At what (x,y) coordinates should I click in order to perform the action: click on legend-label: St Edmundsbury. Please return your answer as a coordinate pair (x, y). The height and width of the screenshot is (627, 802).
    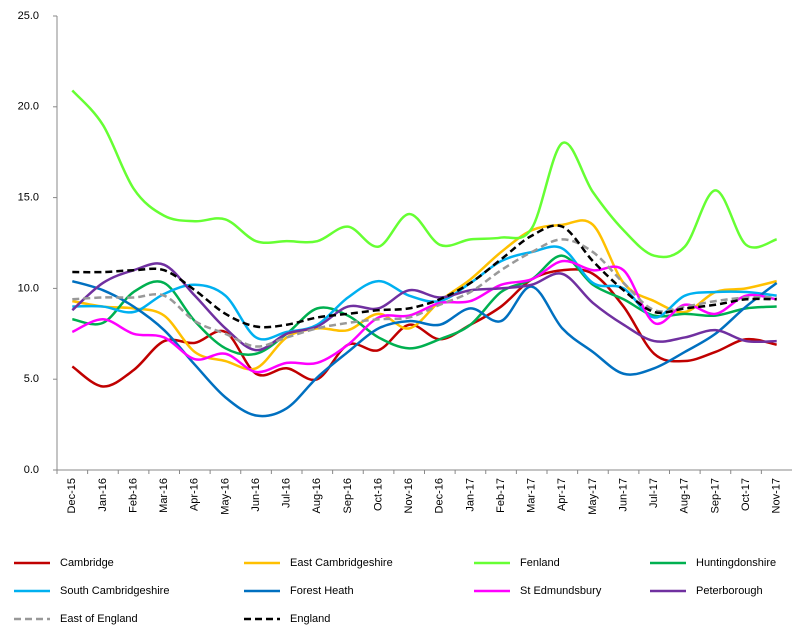
    Looking at the image, I should click on (561, 591).